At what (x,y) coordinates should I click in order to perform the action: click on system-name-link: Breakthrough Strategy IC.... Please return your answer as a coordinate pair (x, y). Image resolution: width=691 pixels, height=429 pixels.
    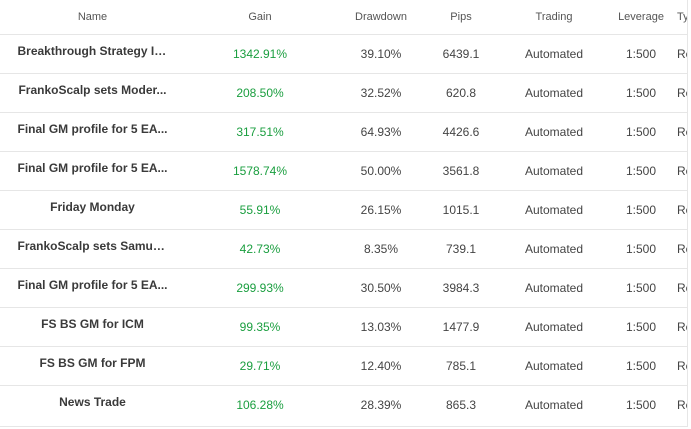
    Looking at the image, I should click on (92, 51).